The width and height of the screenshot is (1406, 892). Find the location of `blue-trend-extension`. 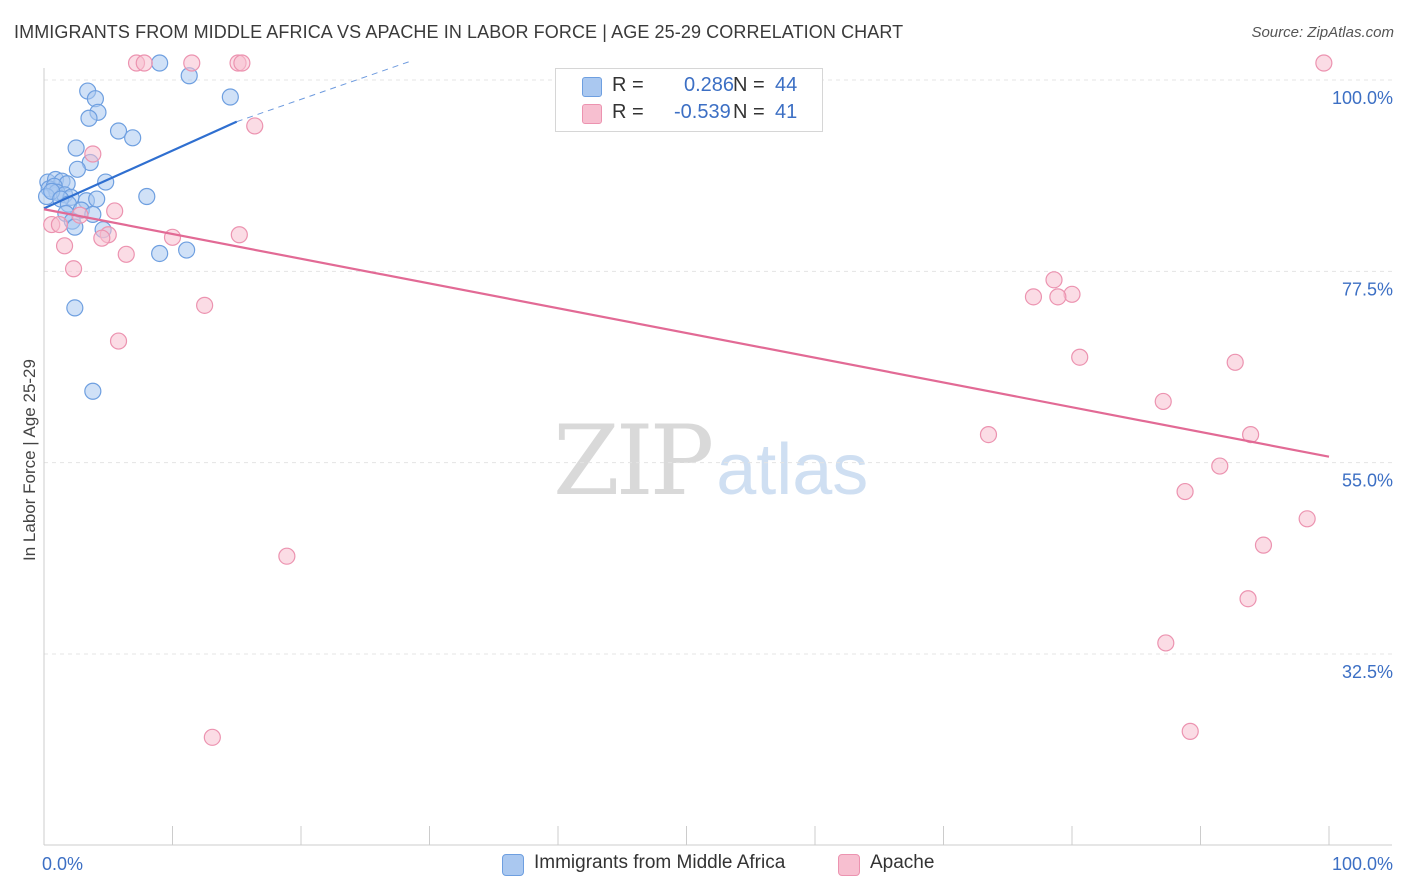

blue-trend-extension is located at coordinates (323, 91).